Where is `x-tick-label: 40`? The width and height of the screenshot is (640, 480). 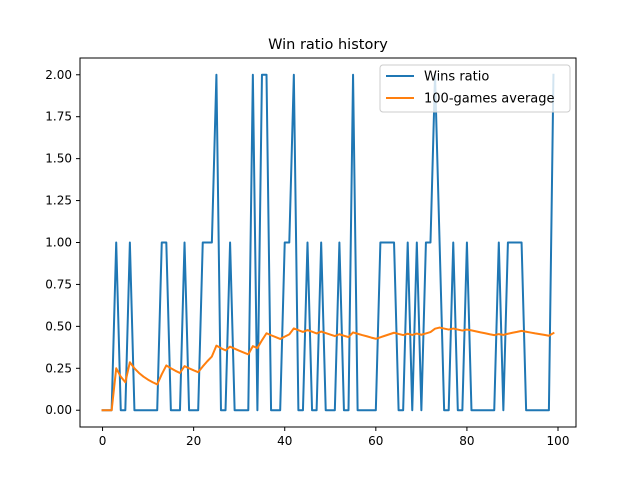 x-tick-label: 40 is located at coordinates (284, 441).